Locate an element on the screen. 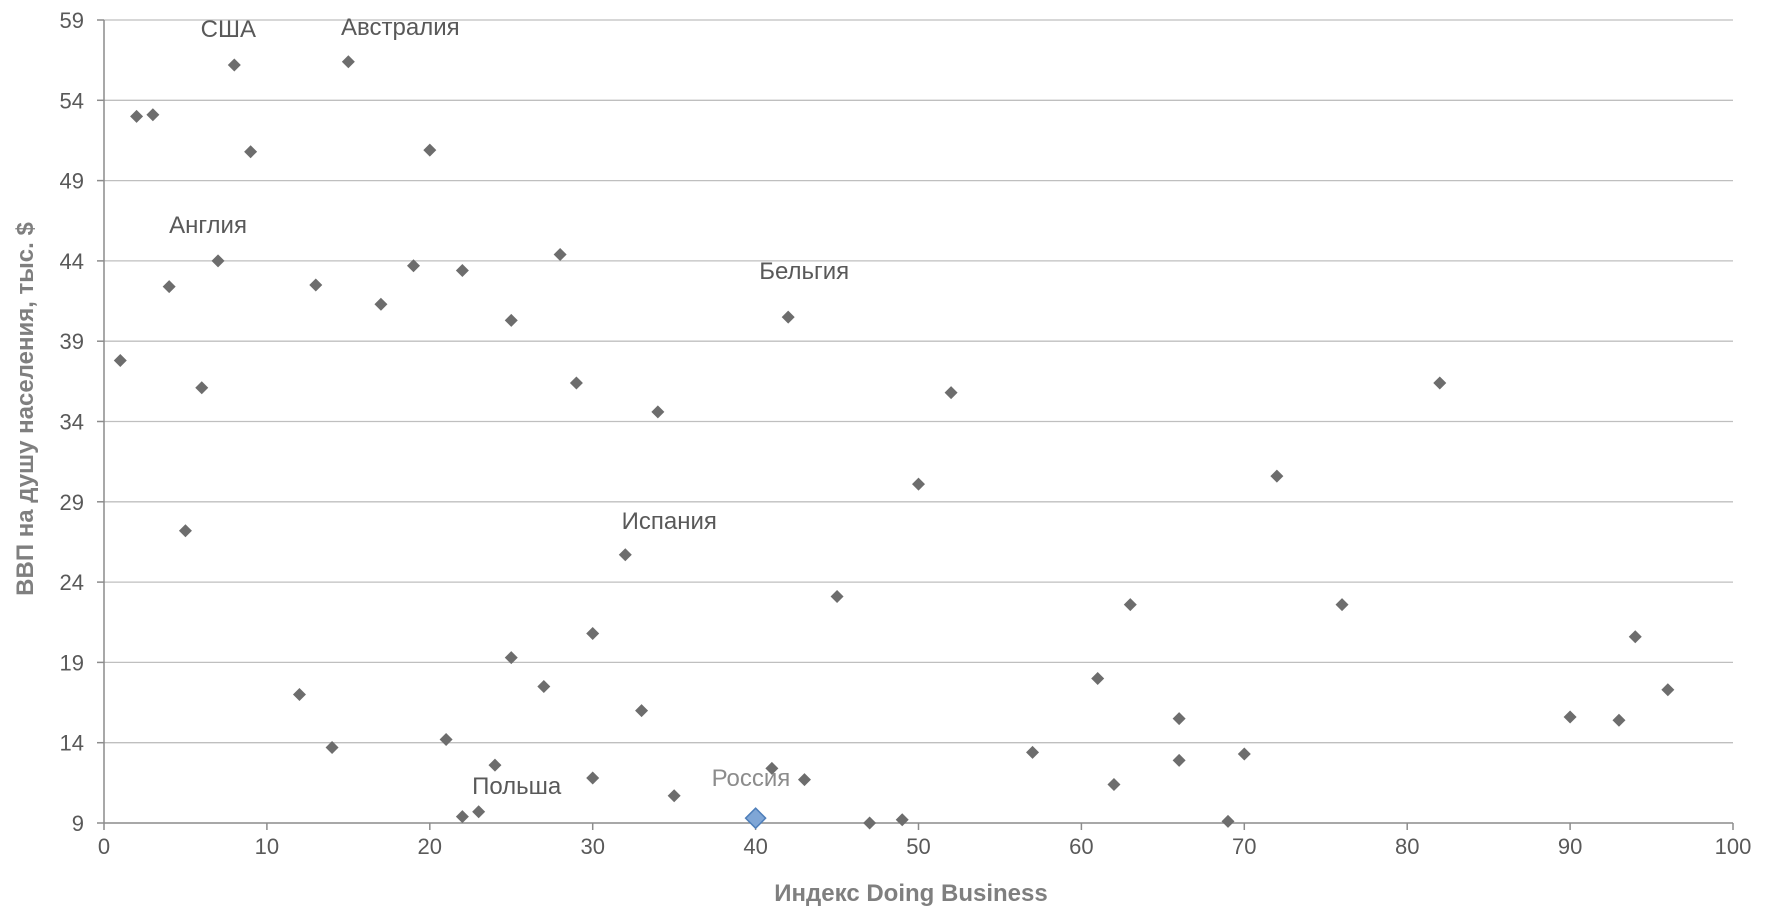 The image size is (1767, 911). point-label: Англия is located at coordinates (208, 225).